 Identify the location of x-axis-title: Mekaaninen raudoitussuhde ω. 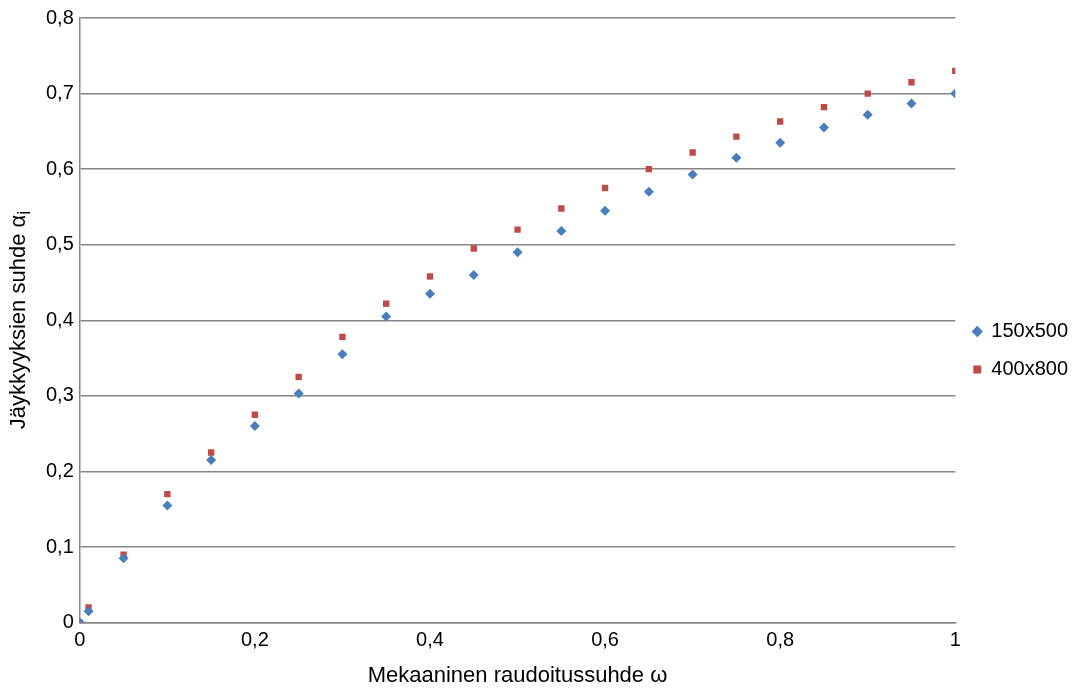
(517, 674).